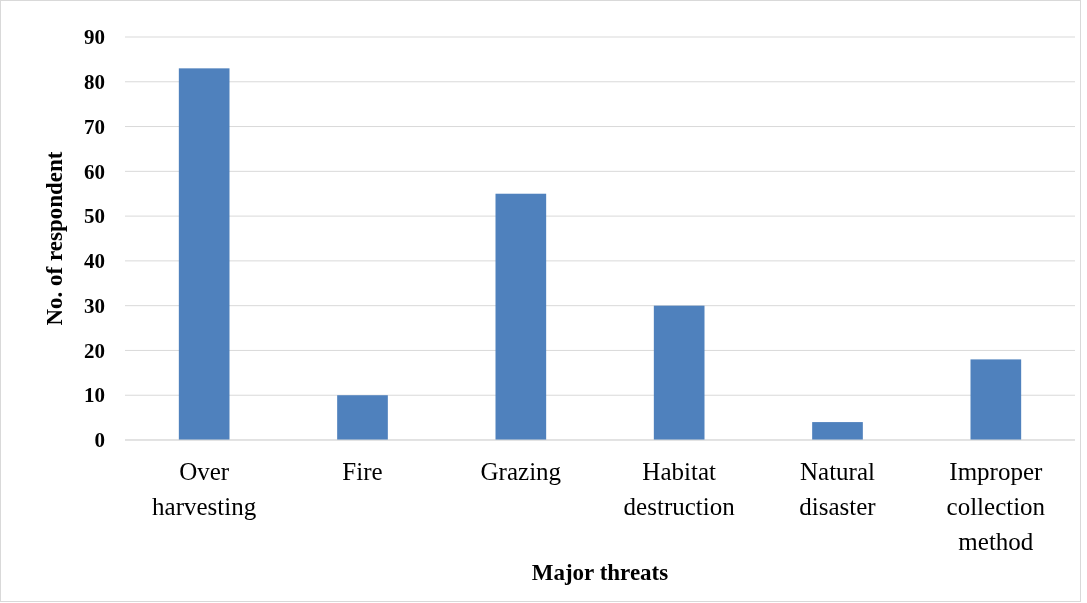 The image size is (1087, 603). What do you see at coordinates (94, 216) in the screenshot?
I see `y-tick-label: 50` at bounding box center [94, 216].